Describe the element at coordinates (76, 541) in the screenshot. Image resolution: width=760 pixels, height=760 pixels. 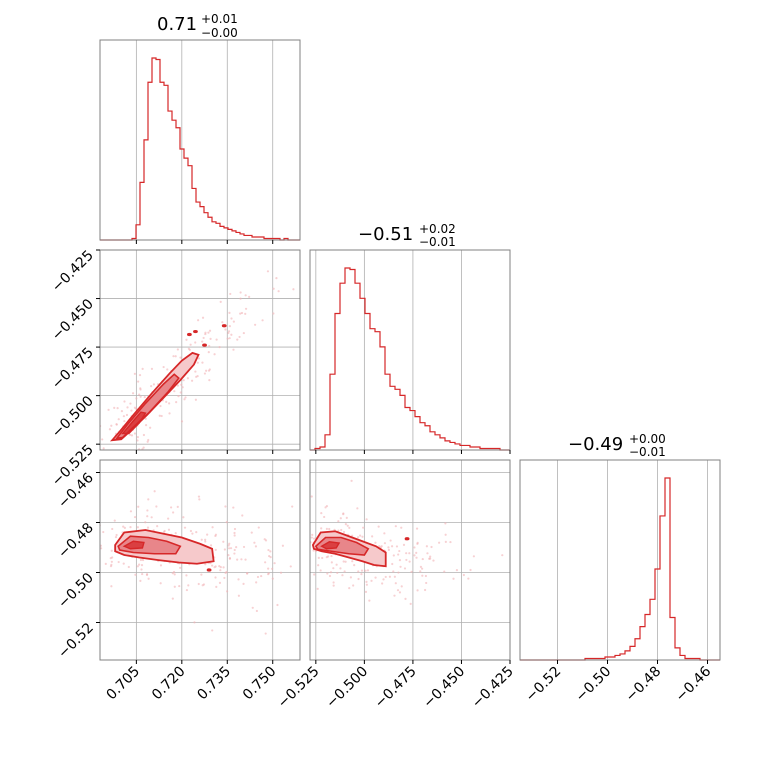
I see `ytick-label-2-2: −0.48` at that location.